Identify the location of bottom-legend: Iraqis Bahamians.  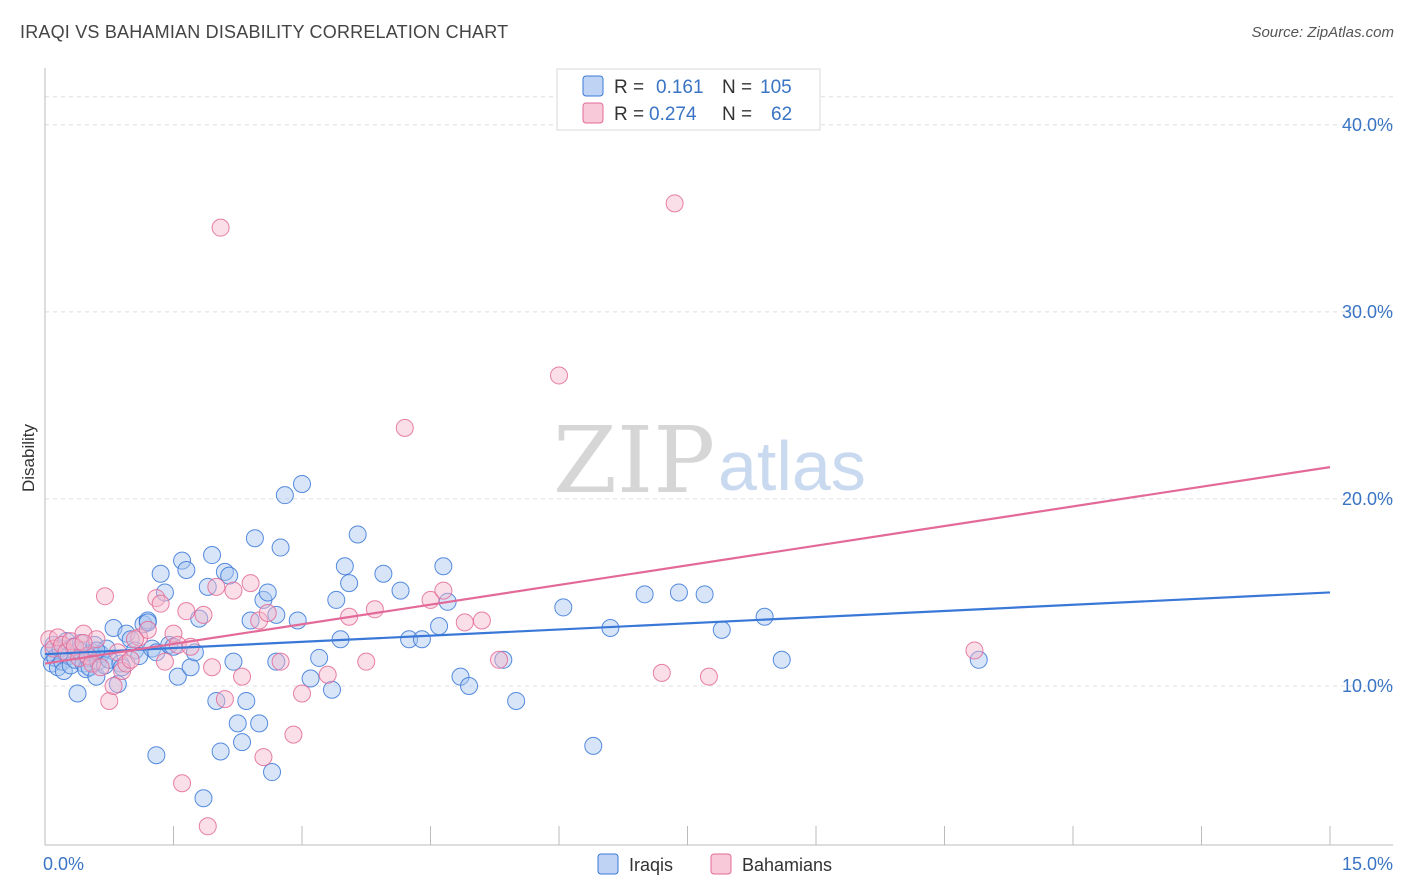
(714, 864).